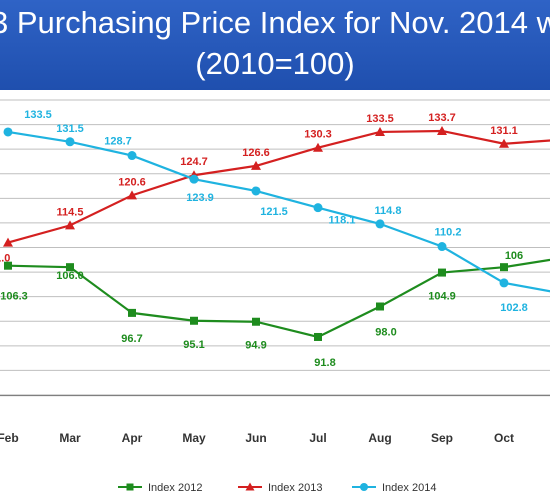  Describe the element at coordinates (442, 297) in the screenshot. I see `data-label: 104.9` at that location.